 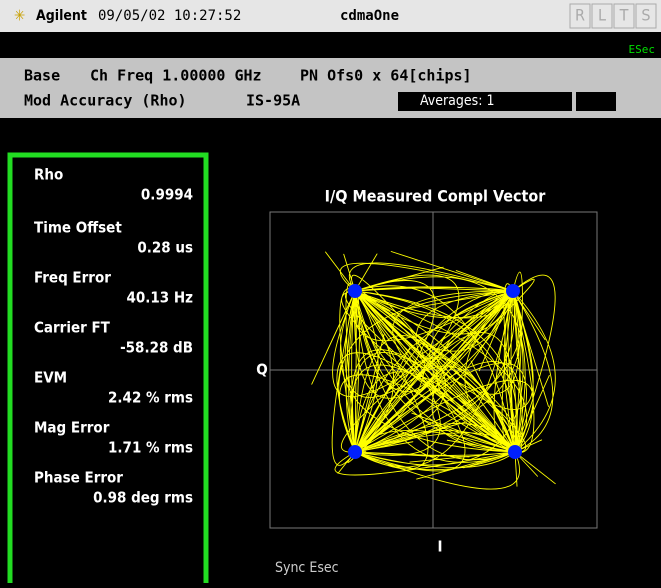 What do you see at coordinates (273, 101) in the screenshot?
I see `info-text: IS-95A` at bounding box center [273, 101].